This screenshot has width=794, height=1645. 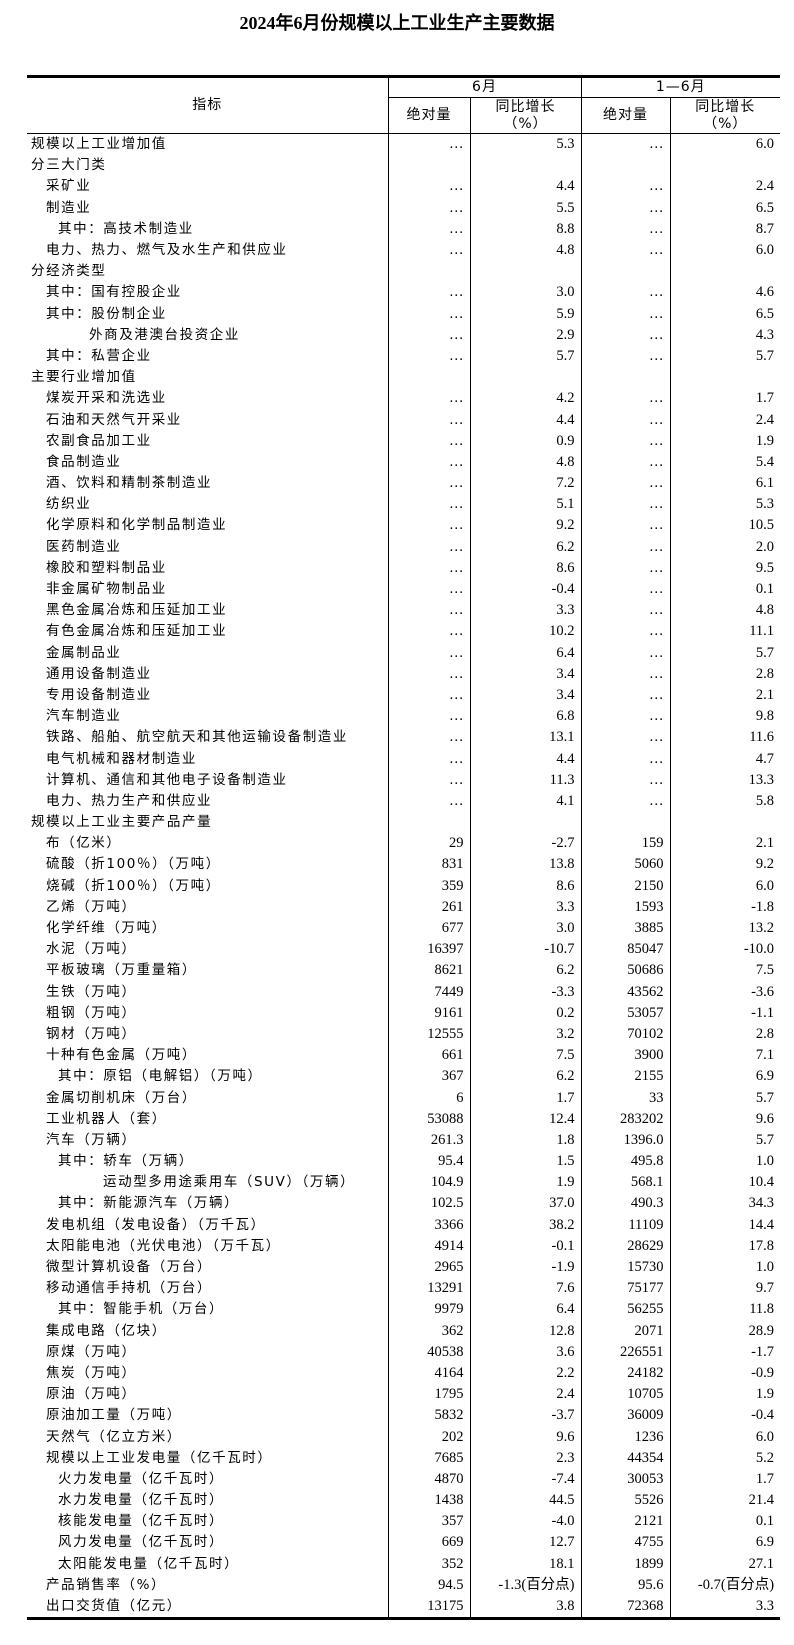 What do you see at coordinates (229, 1182) in the screenshot?
I see `row-label: 运动型多用途乘用车（SUV）（万辆）` at bounding box center [229, 1182].